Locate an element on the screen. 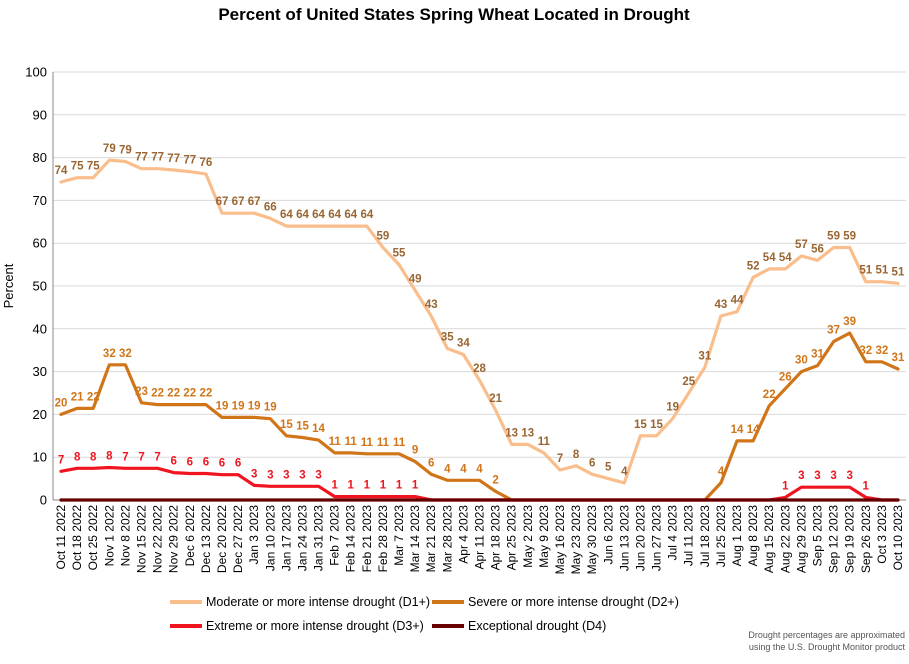 The image size is (909, 664). x-tick-label: Nov 1 2022 is located at coordinates (109, 536).